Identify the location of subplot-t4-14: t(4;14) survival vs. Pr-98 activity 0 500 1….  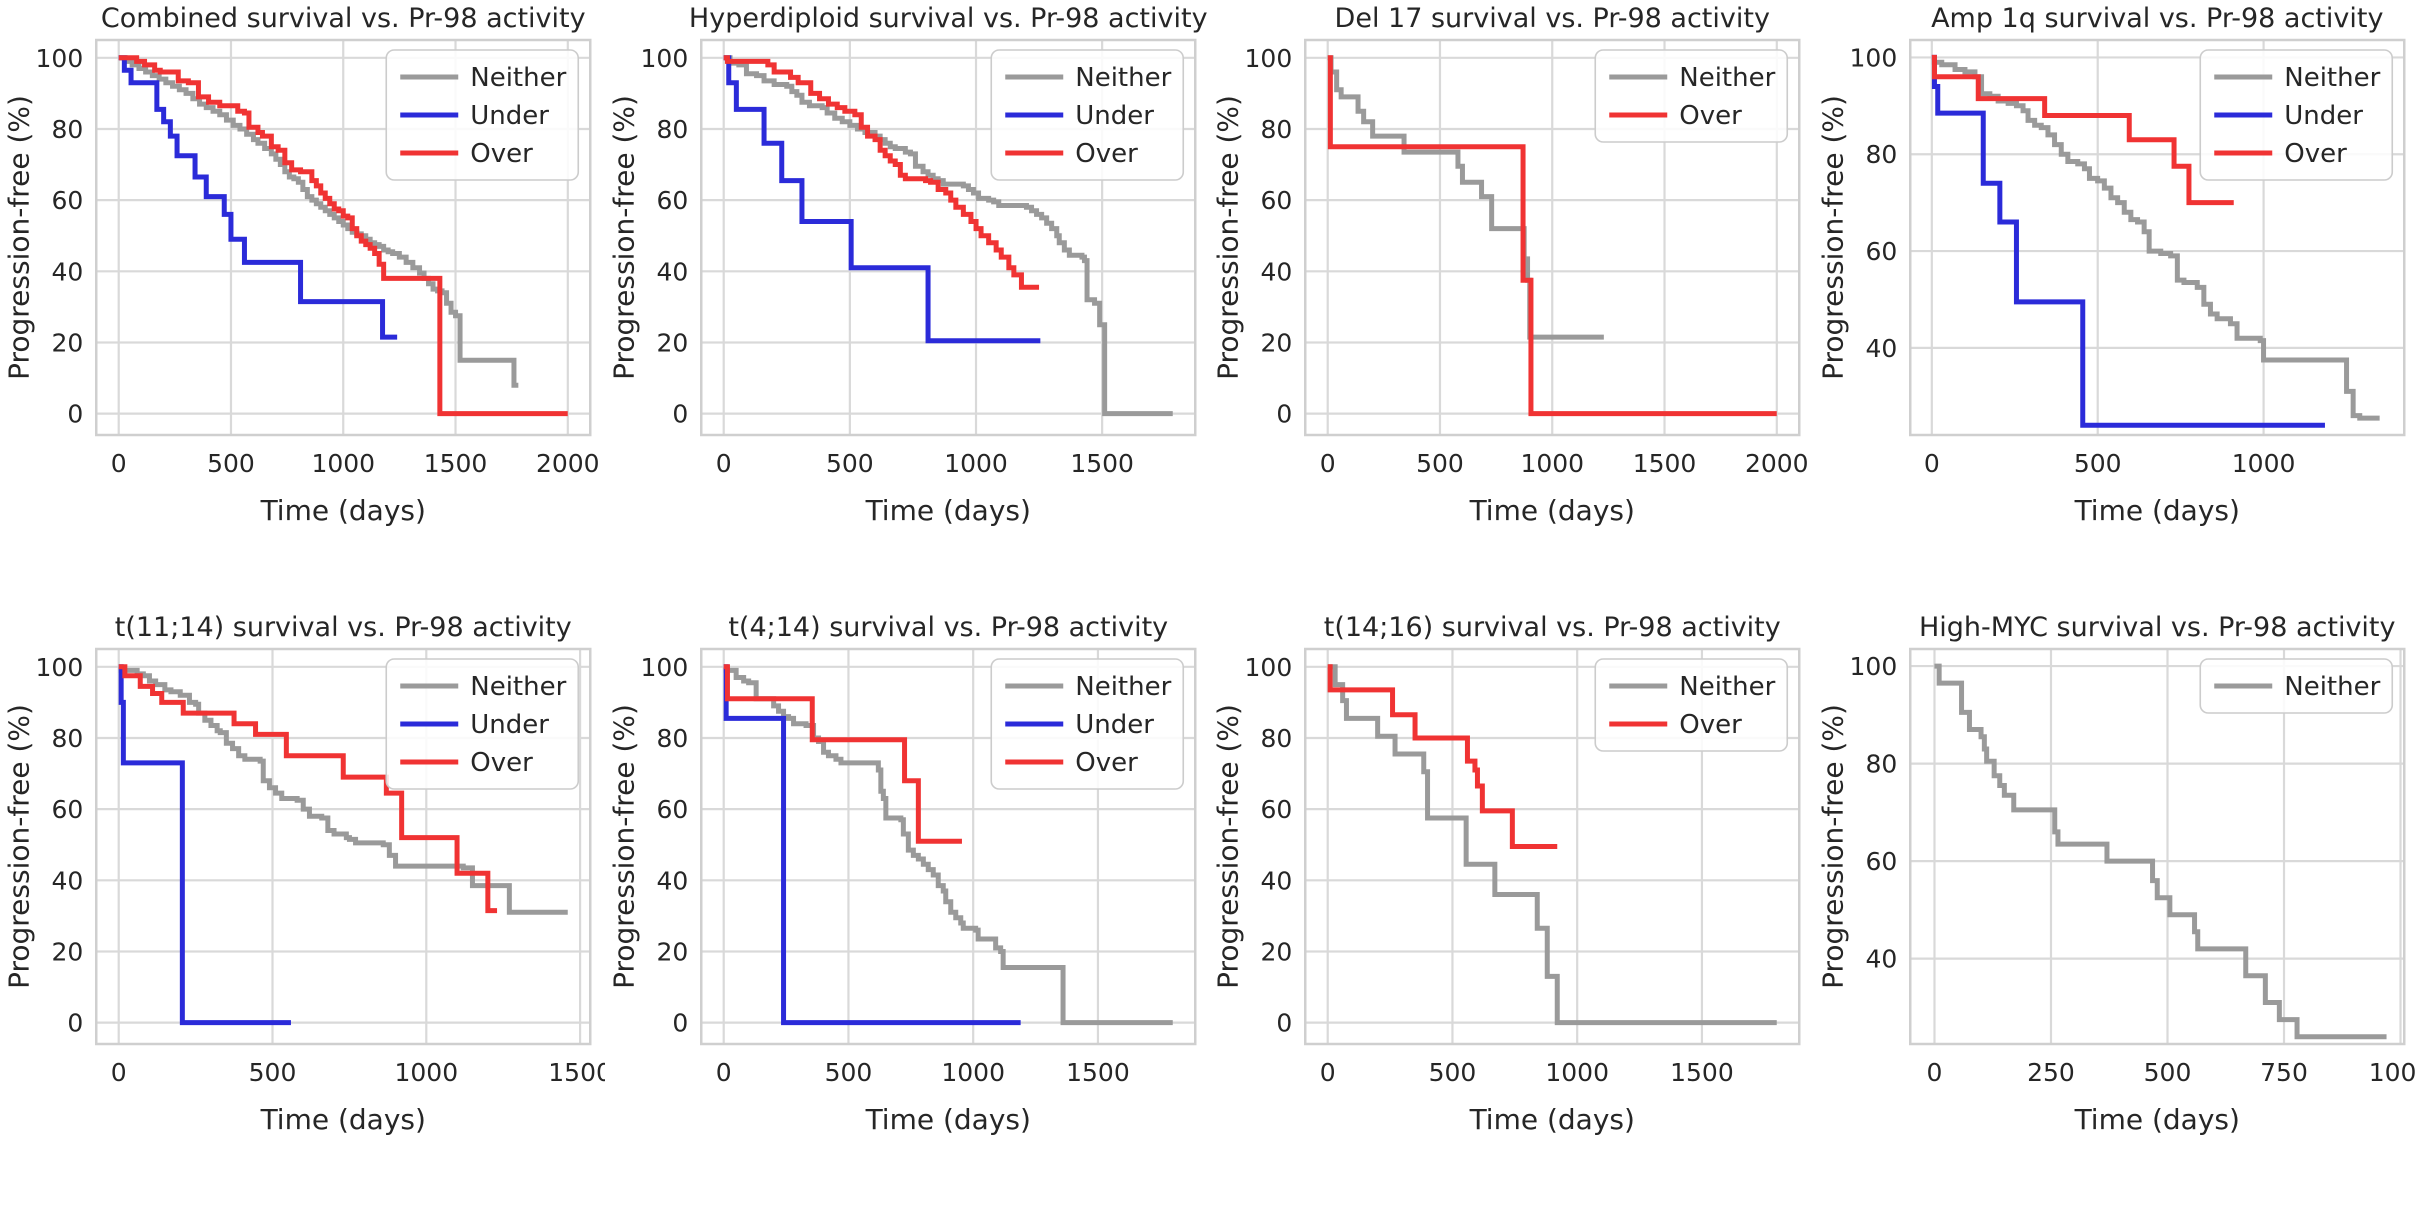
(907, 913).